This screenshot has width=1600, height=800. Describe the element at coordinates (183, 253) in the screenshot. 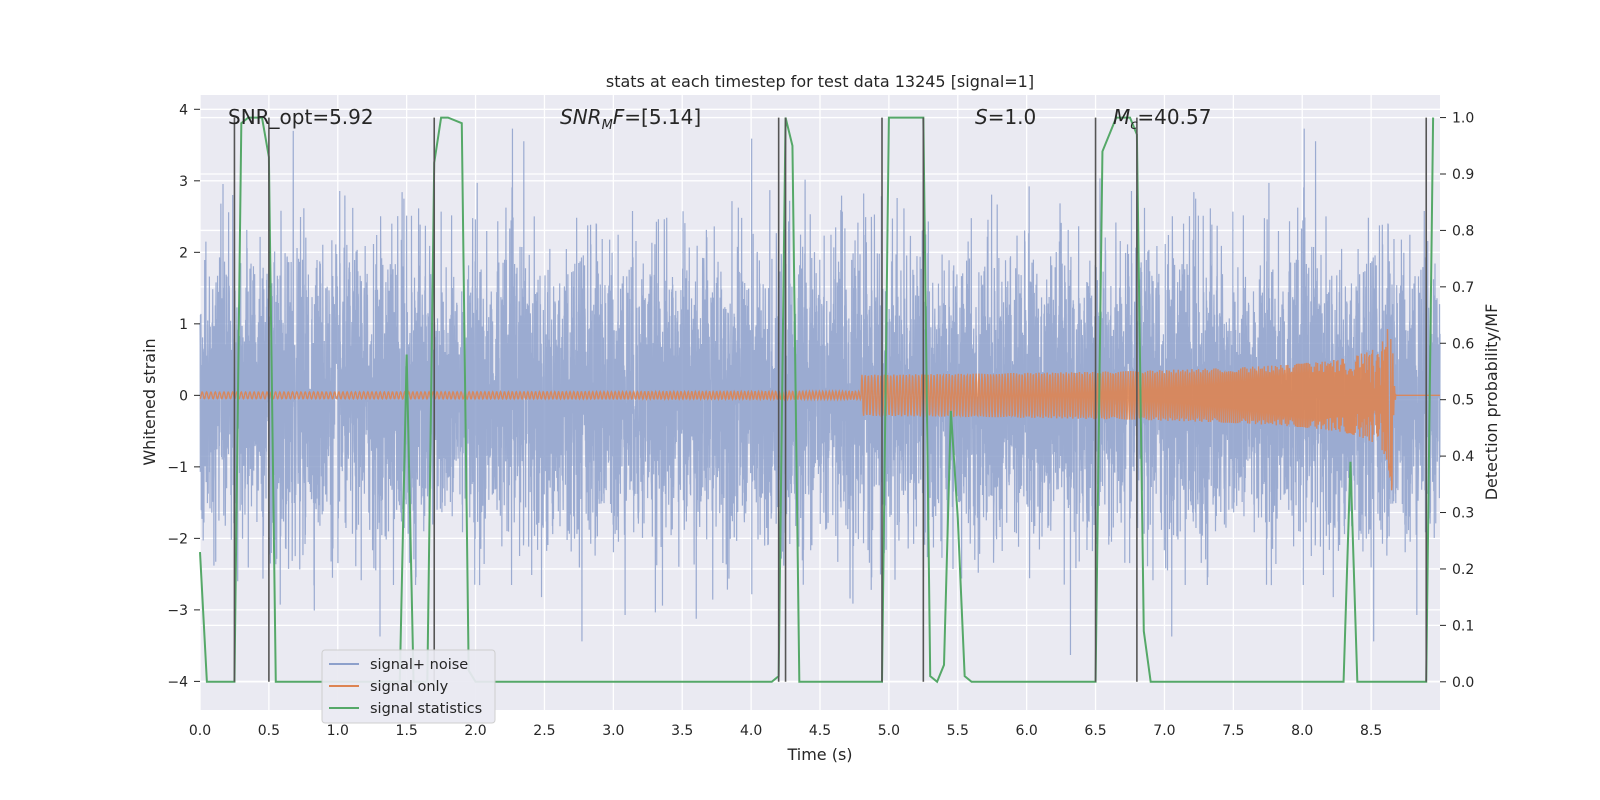

I see `y-tick-label: 2` at that location.